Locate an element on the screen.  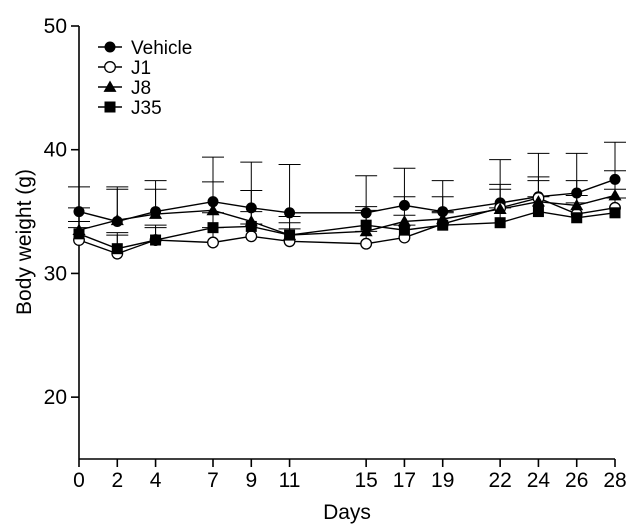
y-axis-title: Body weight (g) is located at coordinates (24, 242).